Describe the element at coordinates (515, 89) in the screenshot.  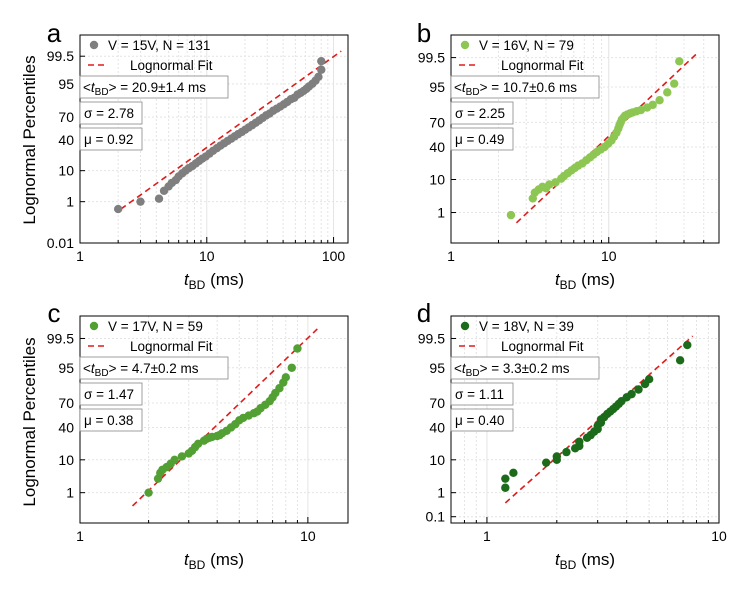
I see `mean-label: <tBD> = 10.7±0.6 ms` at that location.